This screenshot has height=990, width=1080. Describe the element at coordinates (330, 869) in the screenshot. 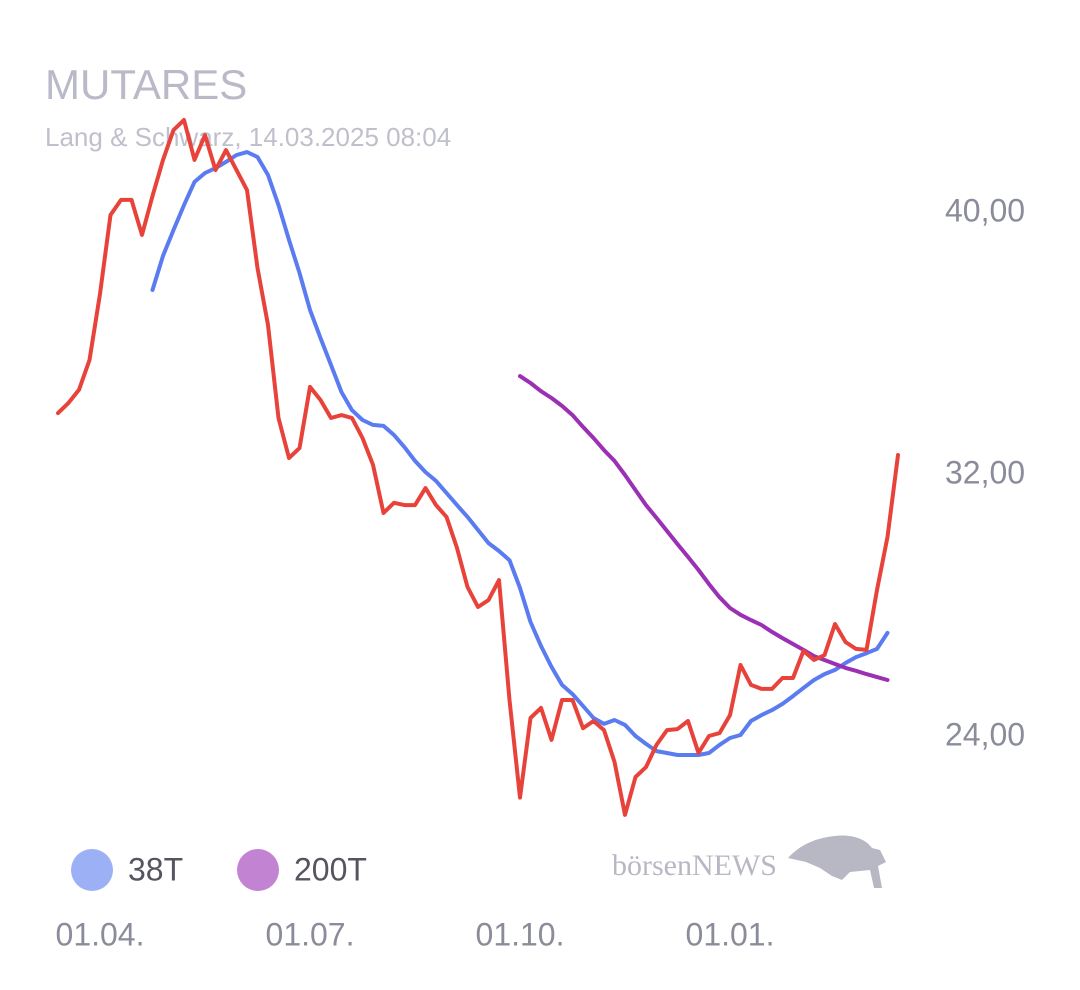

I see `legend-label: 200T` at that location.